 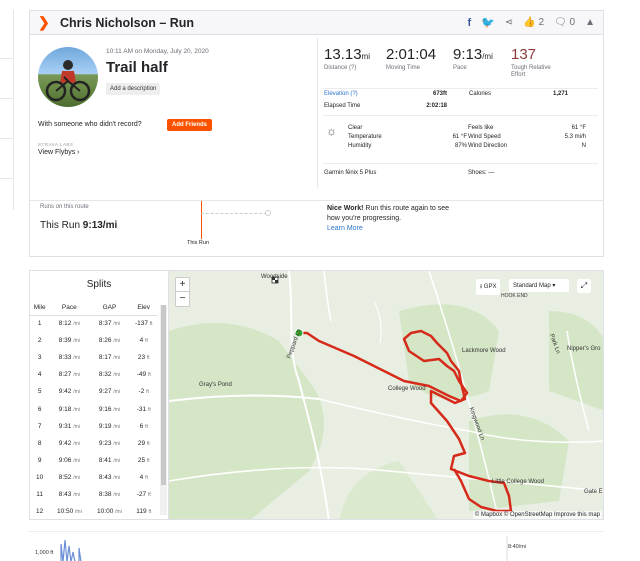 I want to click on comments-button: 🗨 0, so click(x=564, y=22).